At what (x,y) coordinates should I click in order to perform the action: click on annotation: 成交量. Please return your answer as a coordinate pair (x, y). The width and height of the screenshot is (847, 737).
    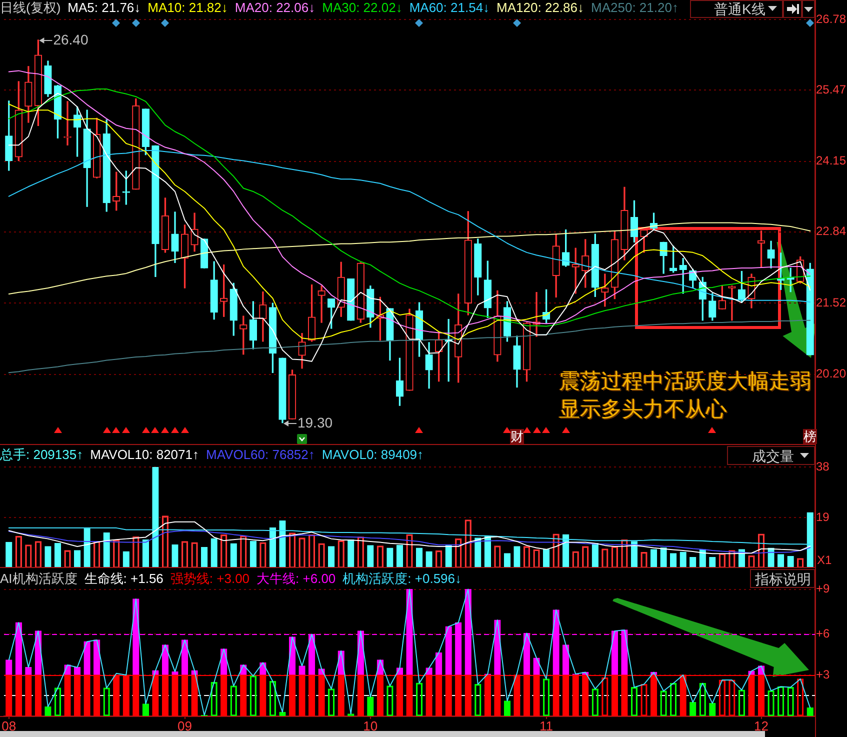
    Looking at the image, I should click on (773, 456).